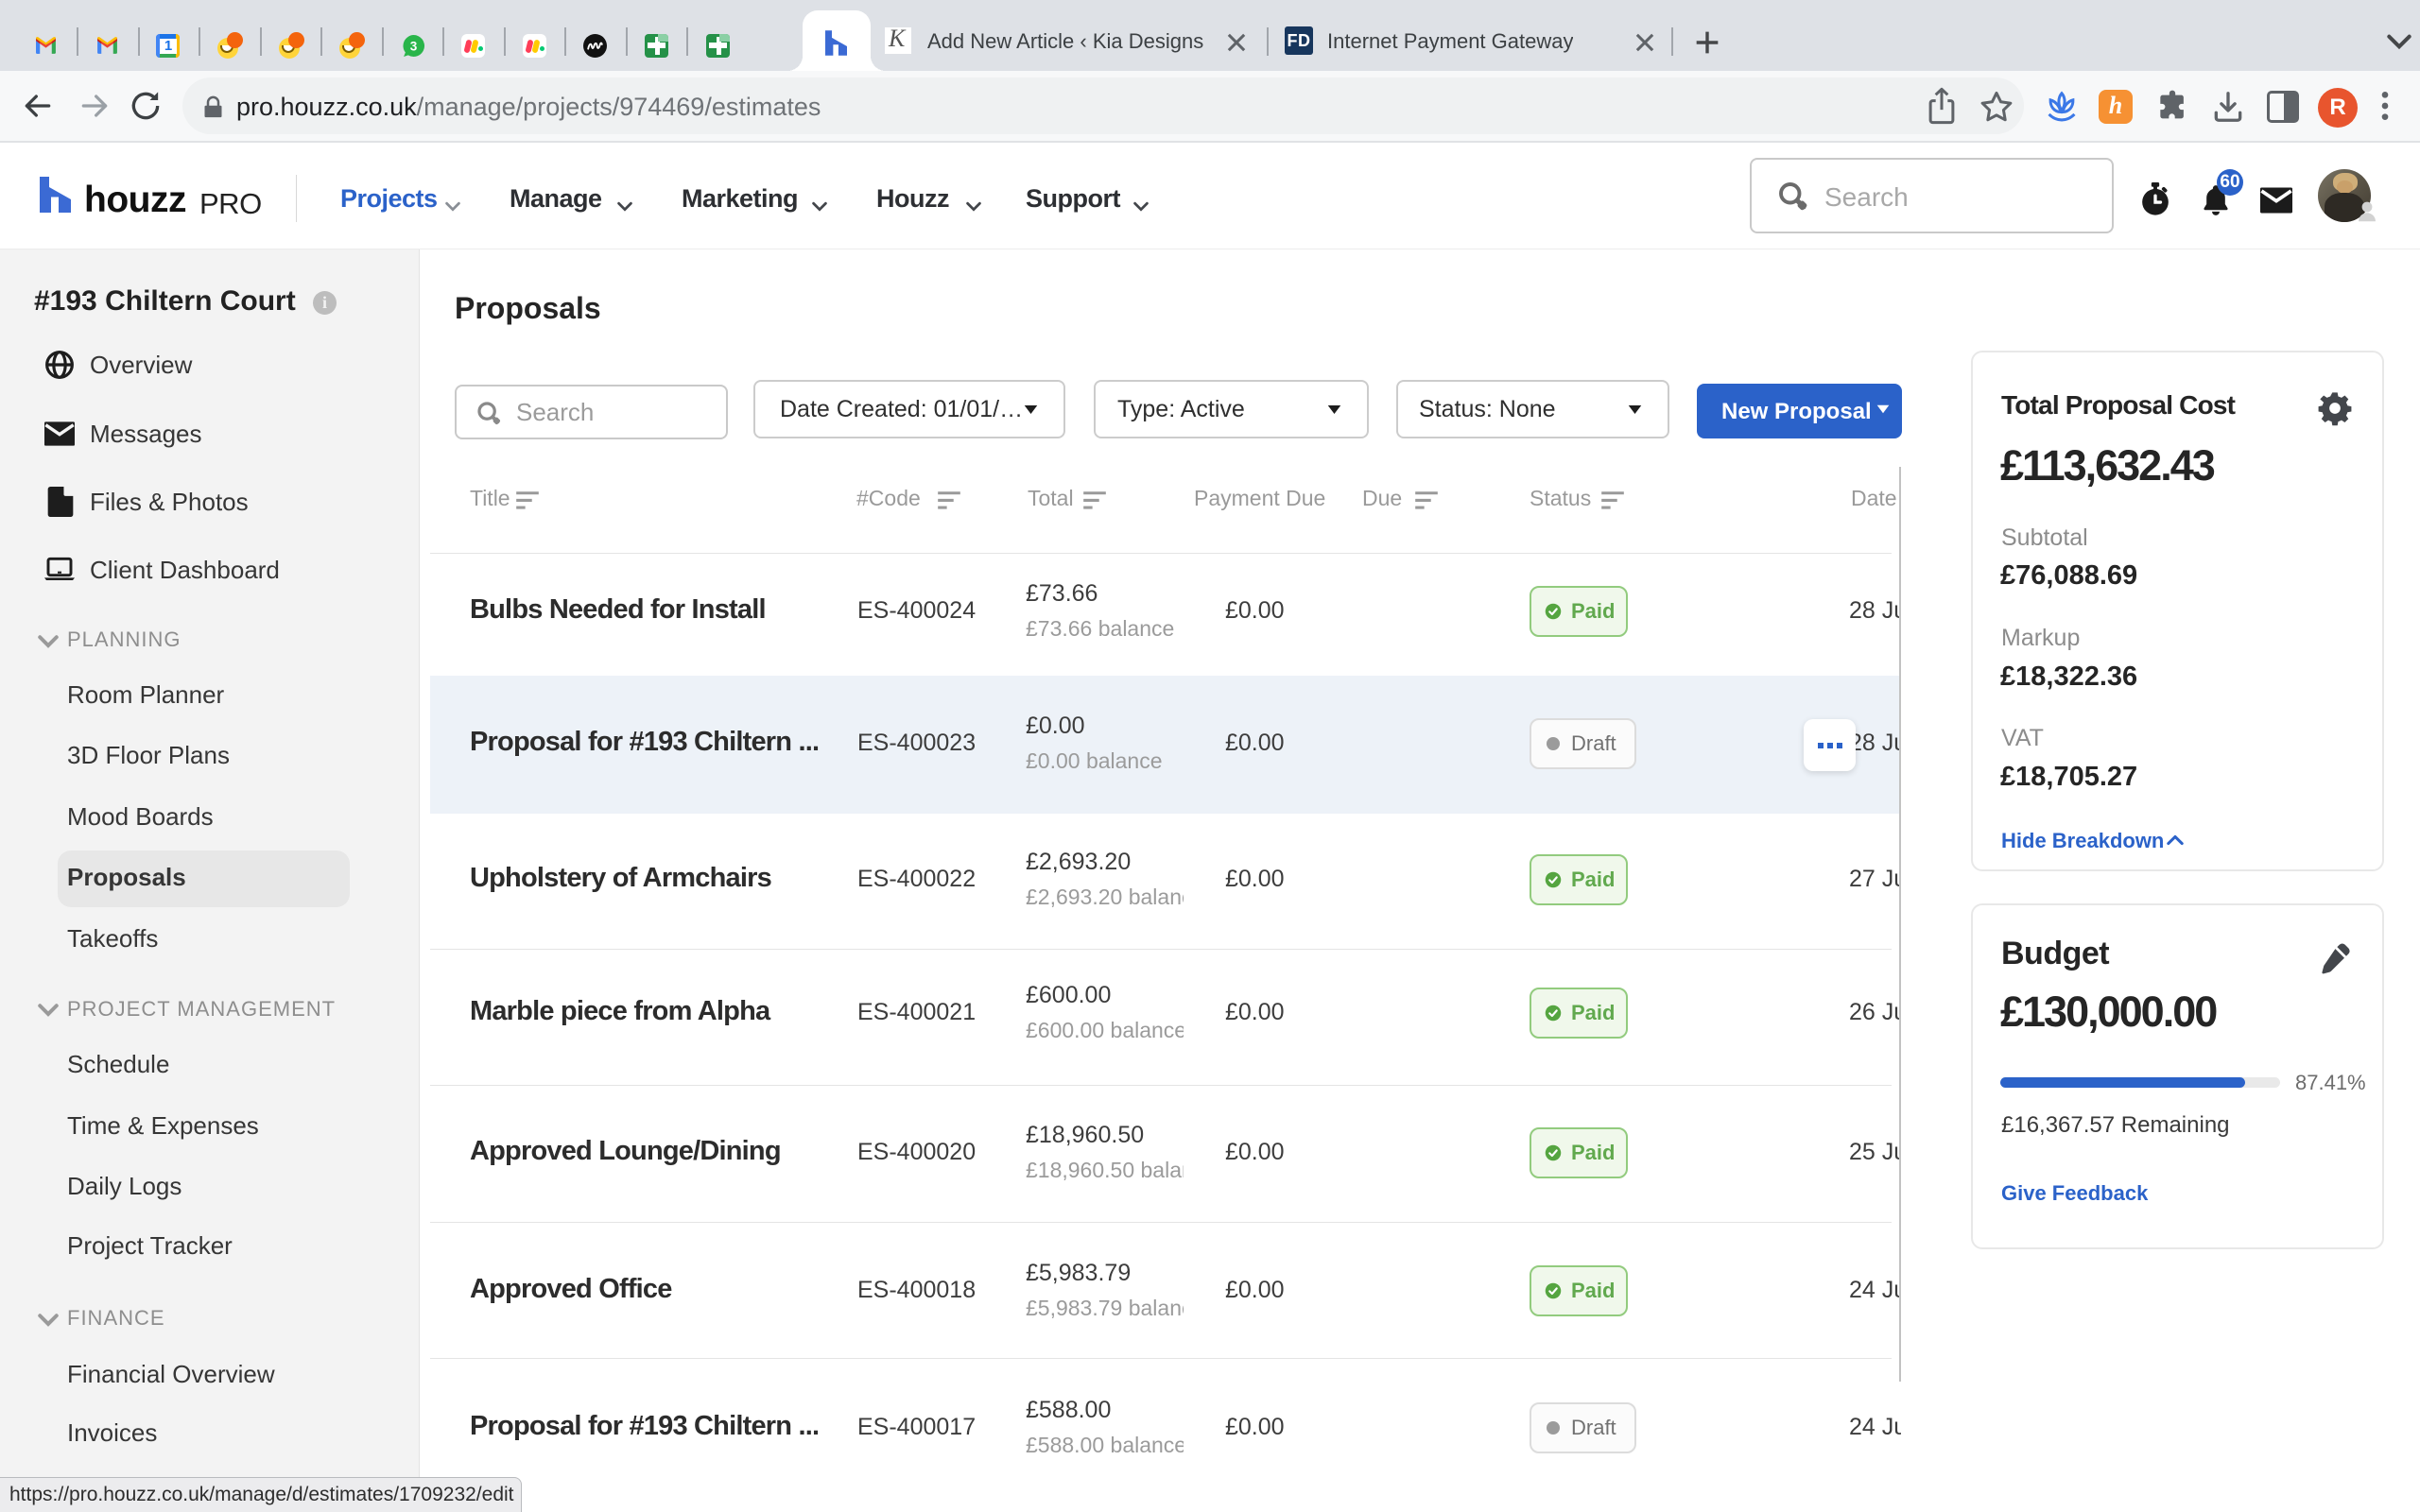 This screenshot has width=2420, height=1512. What do you see at coordinates (414, 47) in the screenshot?
I see `svg-text: 3` at bounding box center [414, 47].